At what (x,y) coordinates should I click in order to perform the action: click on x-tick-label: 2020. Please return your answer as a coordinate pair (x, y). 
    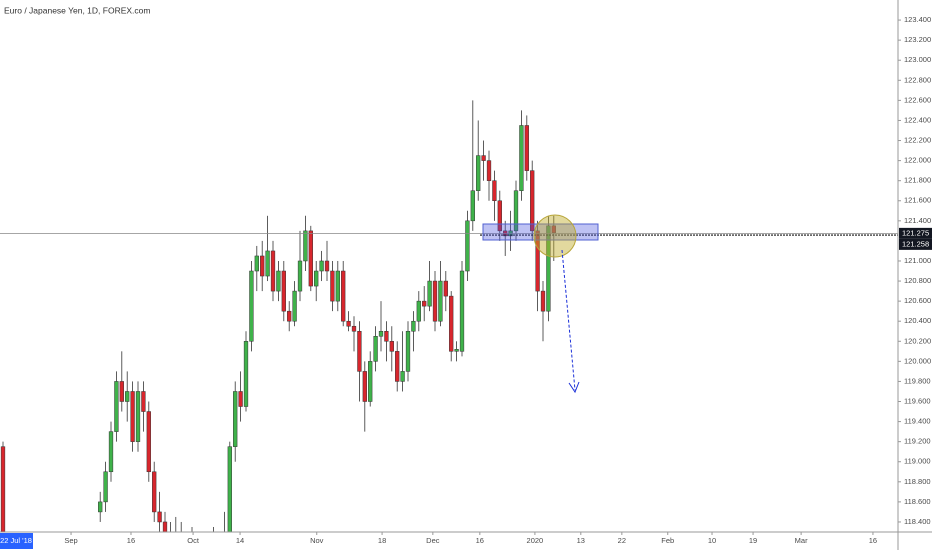
    Looking at the image, I should click on (535, 540).